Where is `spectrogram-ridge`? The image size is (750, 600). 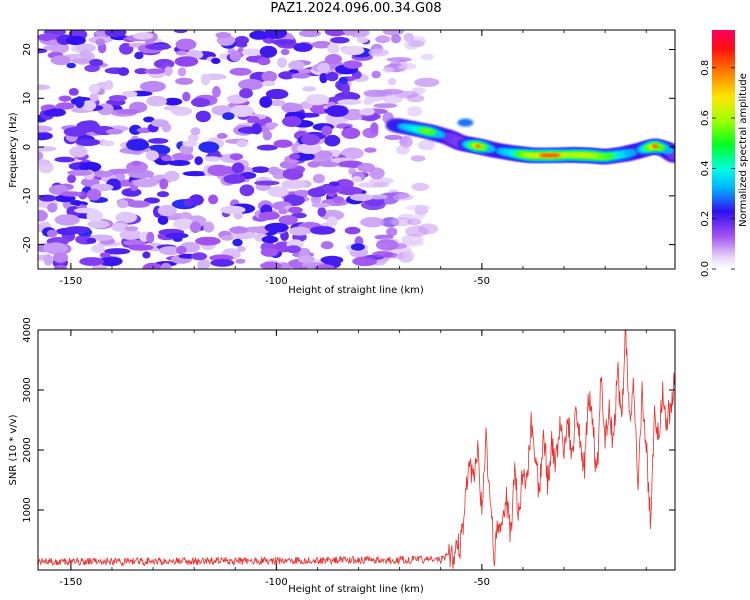
spectrogram-ridge is located at coordinates (530, 141).